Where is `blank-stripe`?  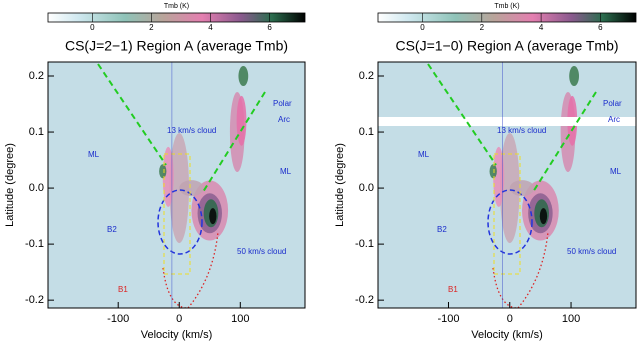 blank-stripe is located at coordinates (507, 121).